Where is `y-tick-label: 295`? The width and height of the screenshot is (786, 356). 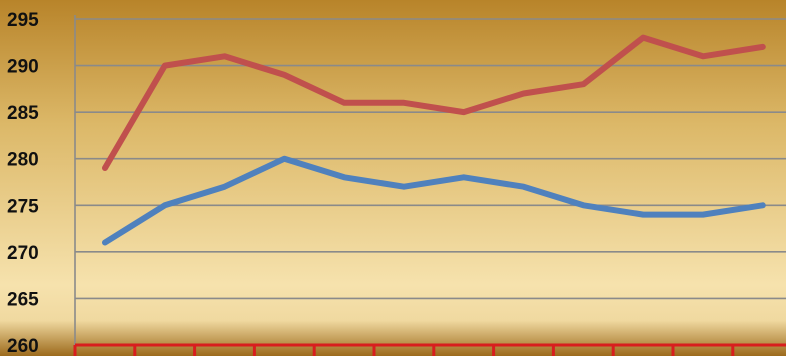
y-tick-label: 295 is located at coordinates (23, 20).